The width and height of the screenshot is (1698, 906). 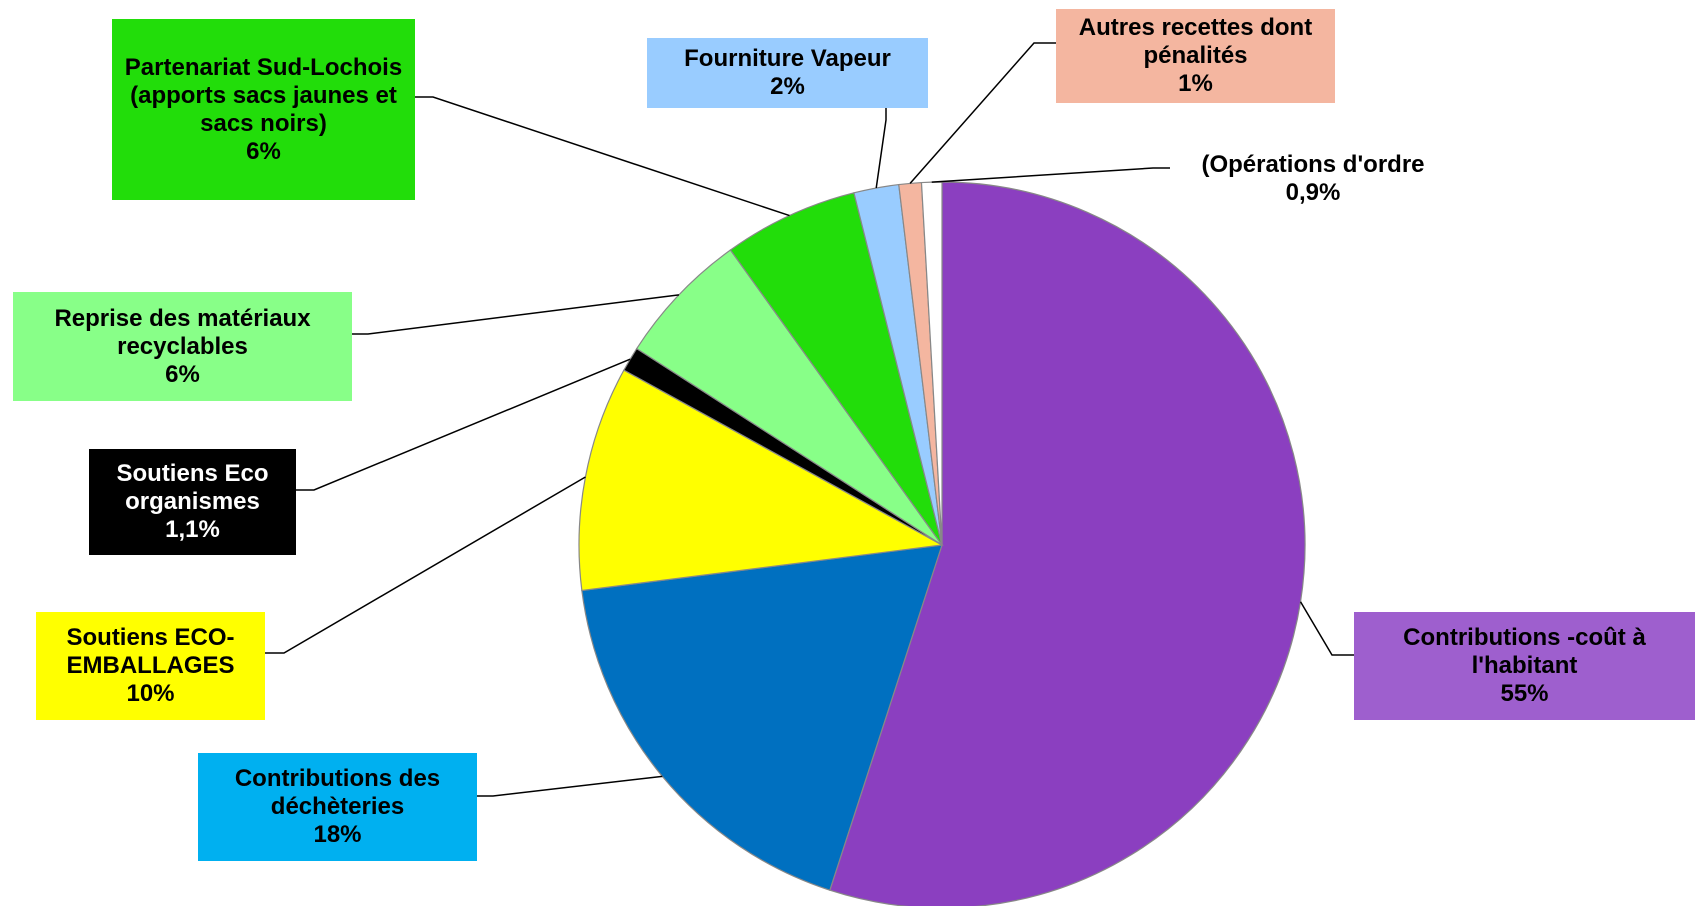 I want to click on value-label: 55%, so click(x=1524, y=693).